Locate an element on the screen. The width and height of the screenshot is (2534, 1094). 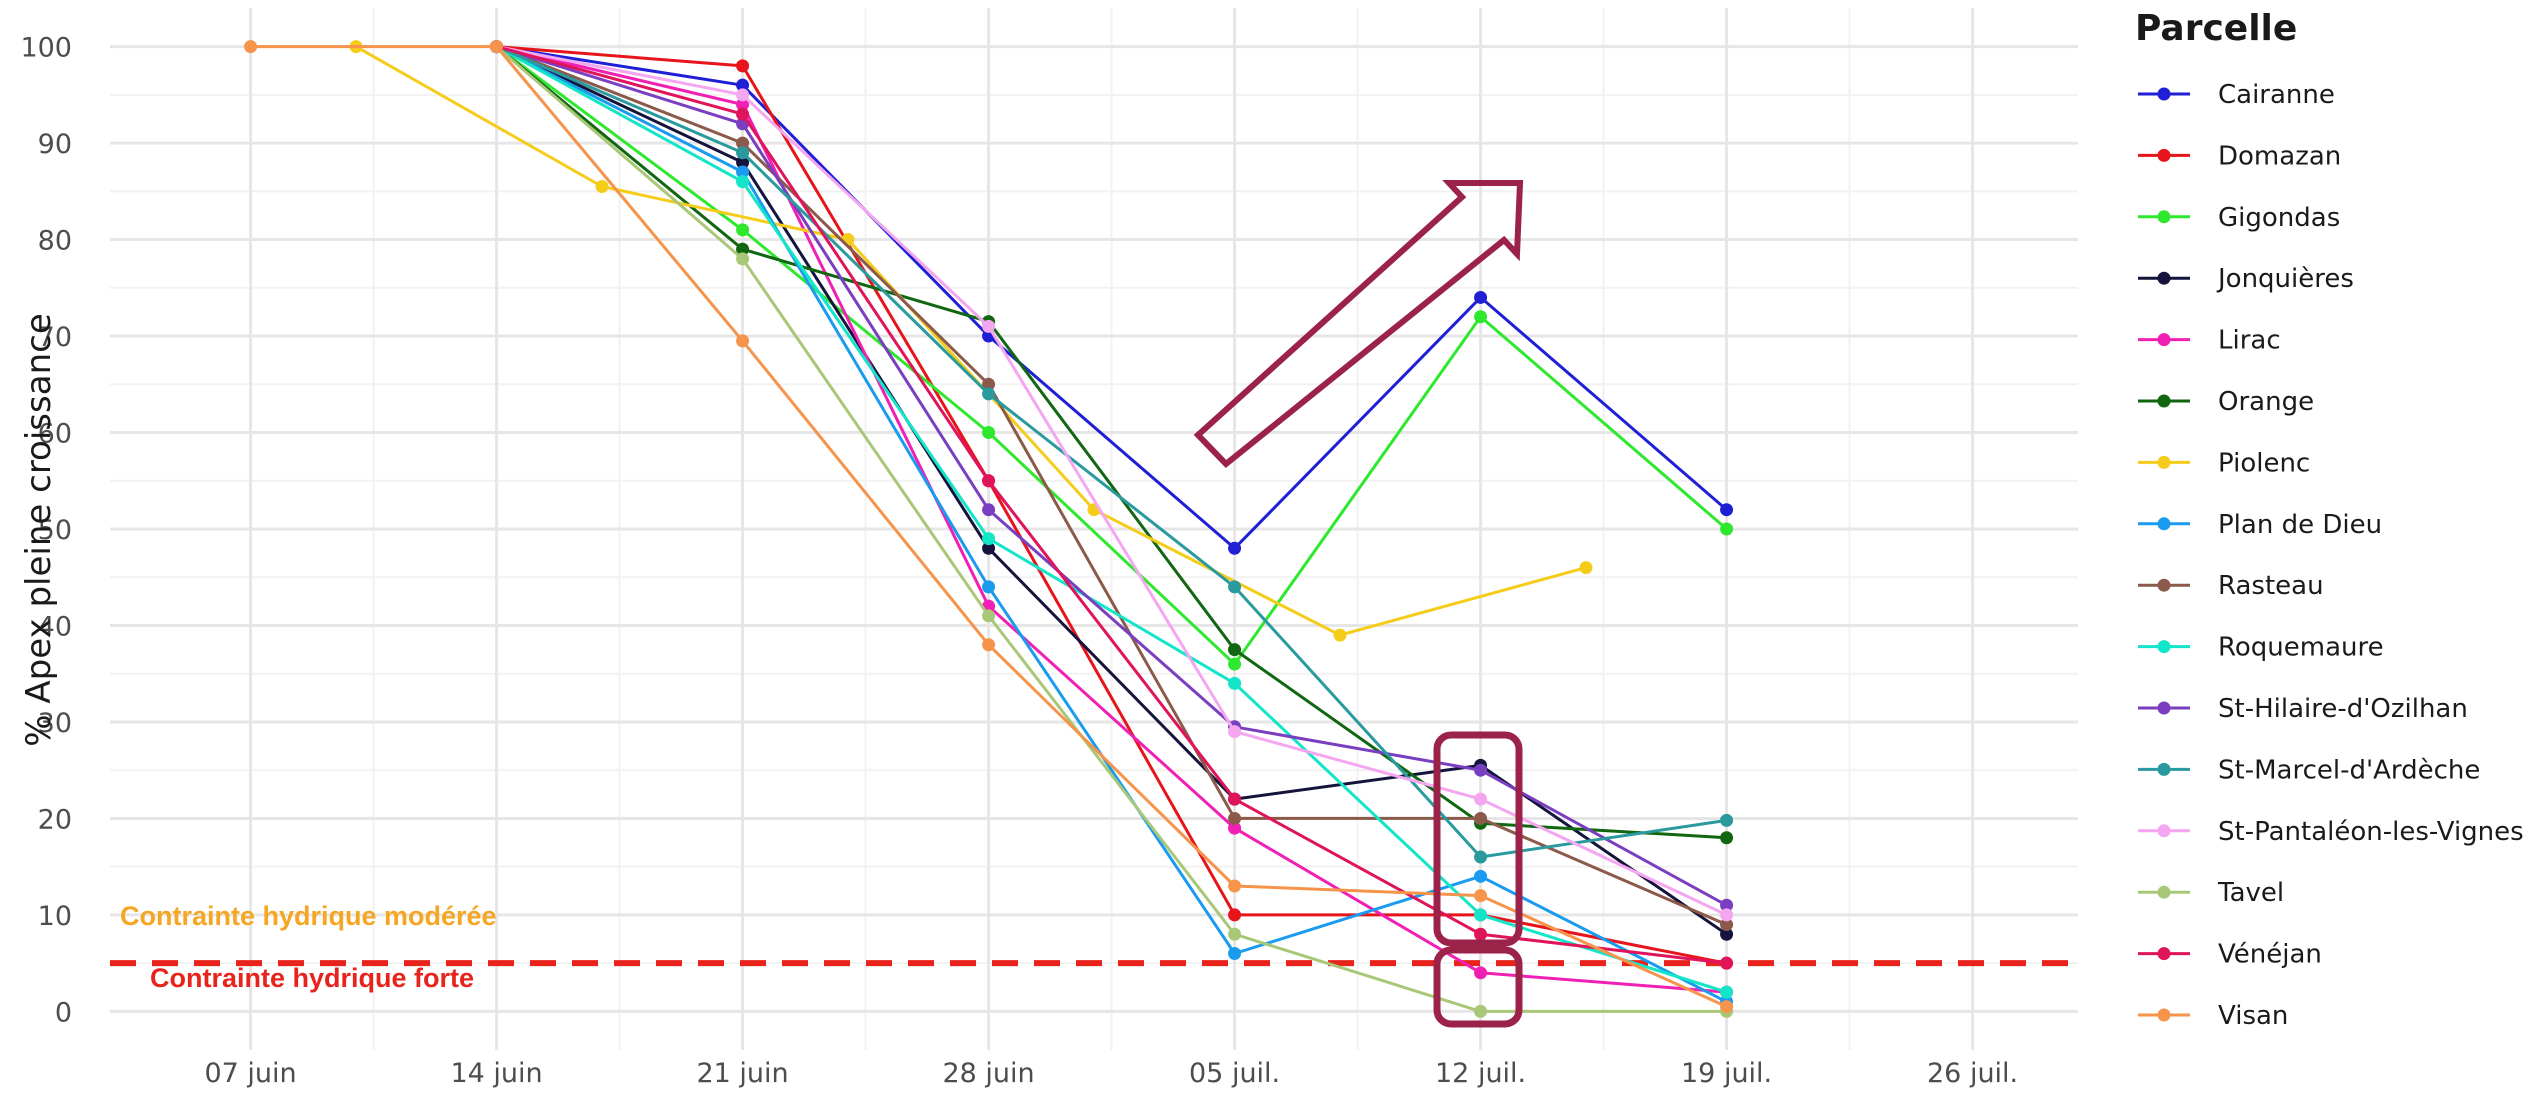
legend-item: Tavel is located at coordinates (2211, 893).